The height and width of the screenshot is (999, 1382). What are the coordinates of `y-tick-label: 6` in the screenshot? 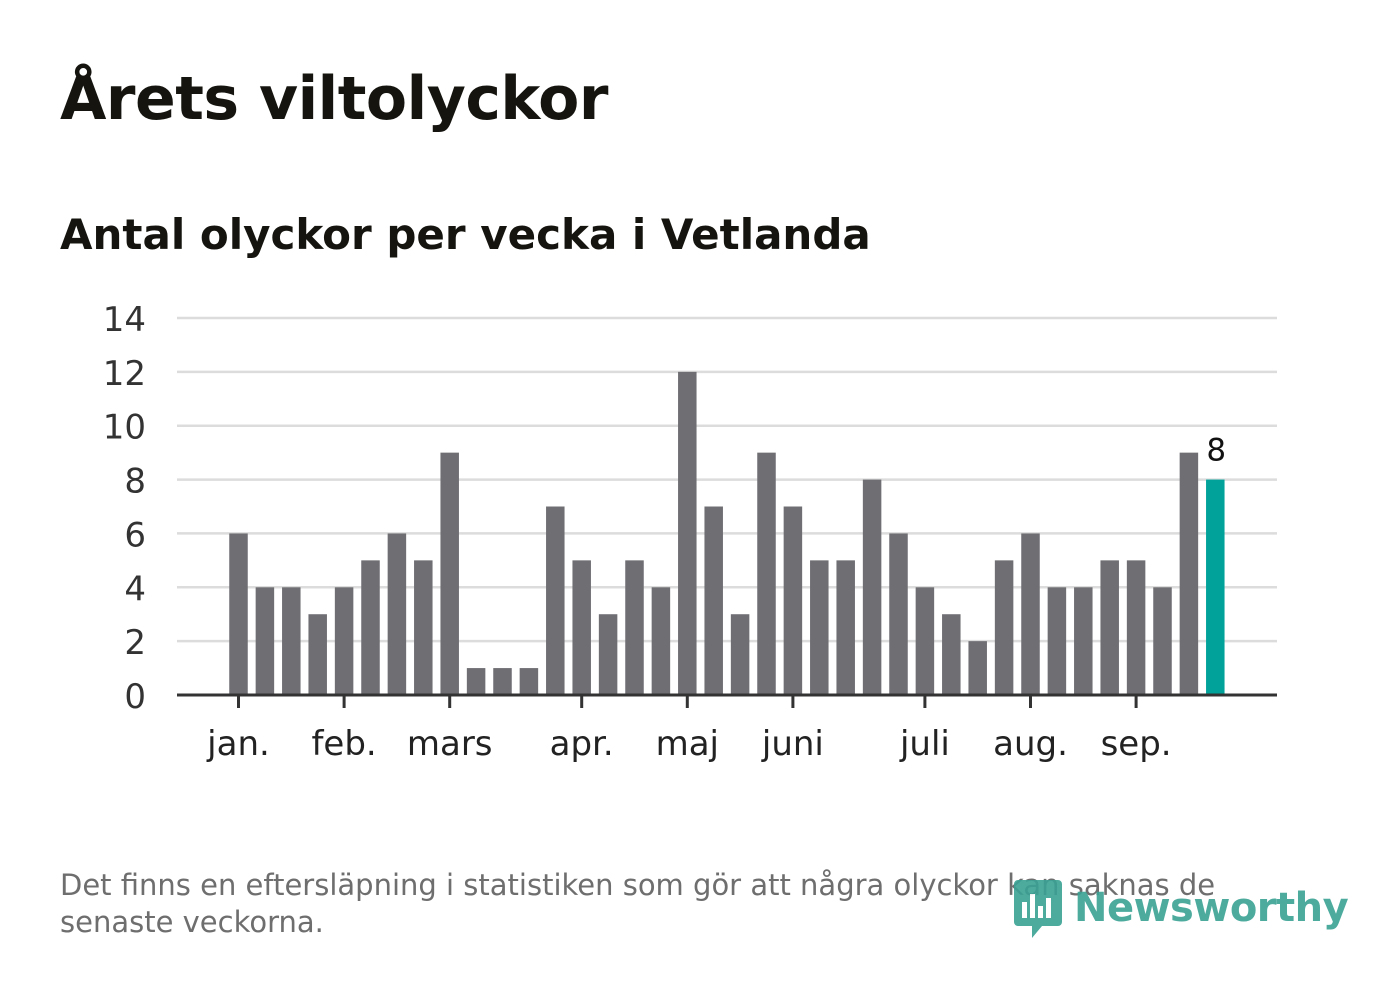 It's located at (135, 535).